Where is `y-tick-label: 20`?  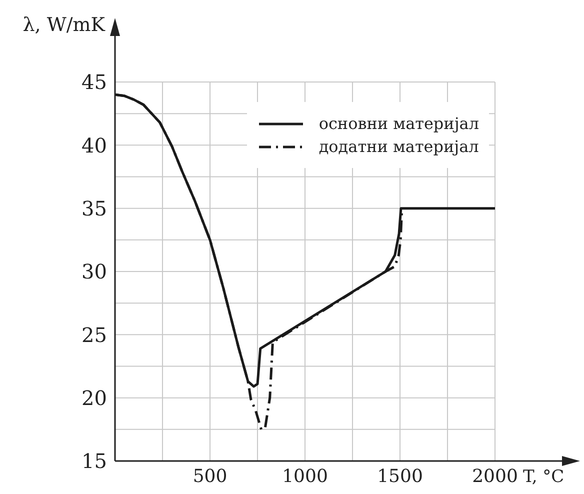 y-tick-label: 20 is located at coordinates (94, 398).